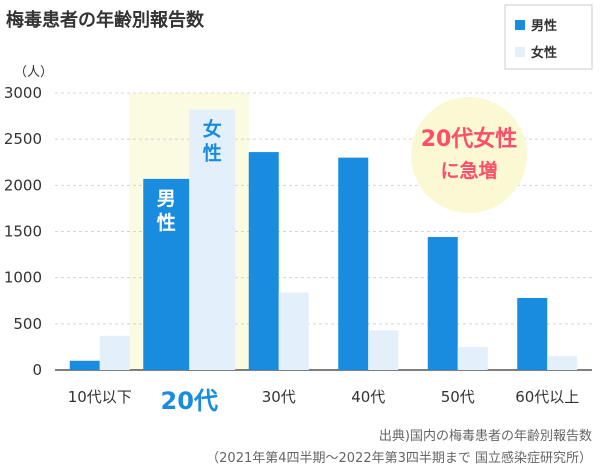 This screenshot has height=475, width=601. I want to click on legend-box, so click(548, 37).